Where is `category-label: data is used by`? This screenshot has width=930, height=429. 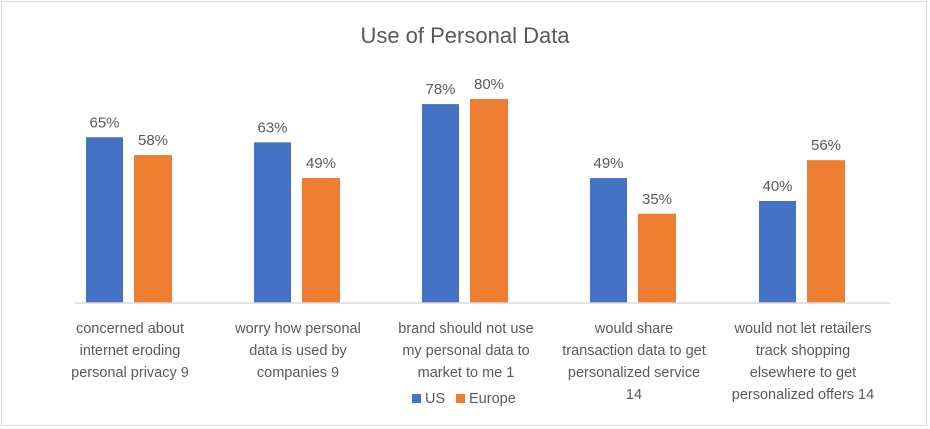
category-label: data is used by is located at coordinates (298, 351).